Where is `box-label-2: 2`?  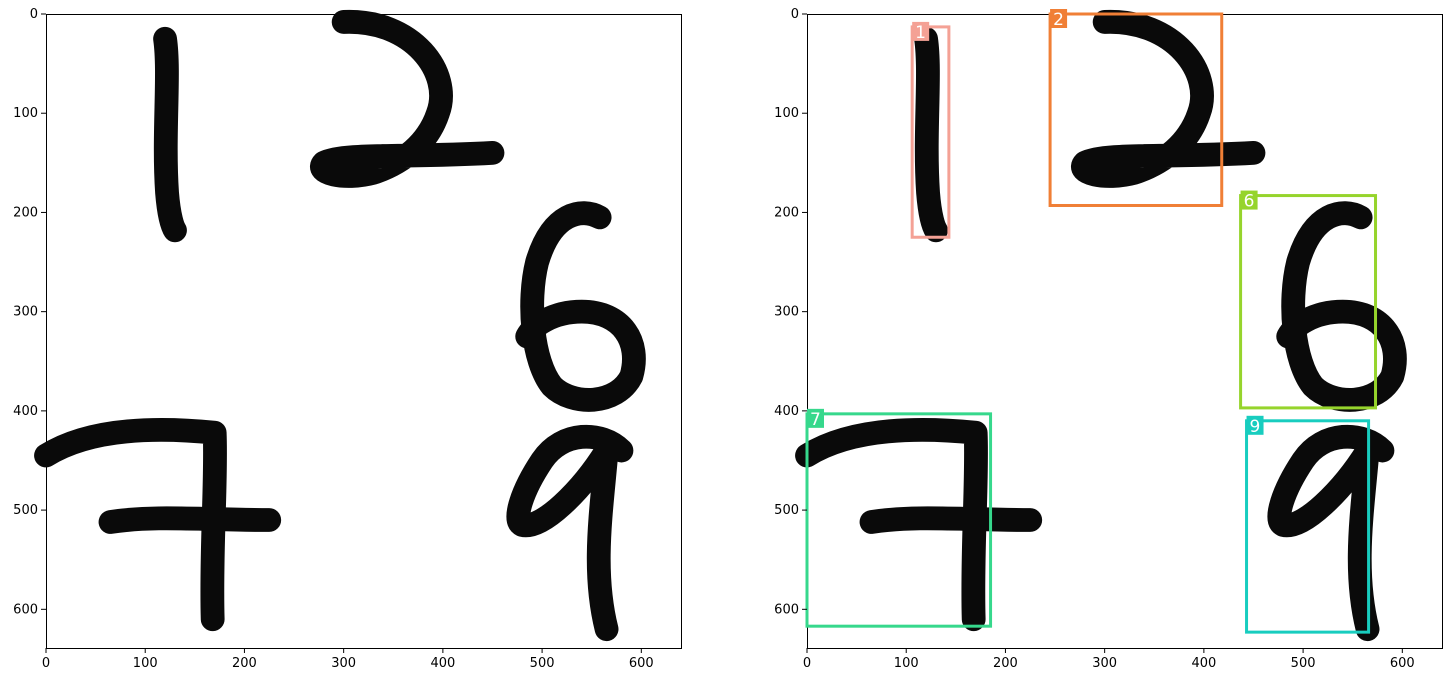
box-label-2: 2 is located at coordinates (1058, 20).